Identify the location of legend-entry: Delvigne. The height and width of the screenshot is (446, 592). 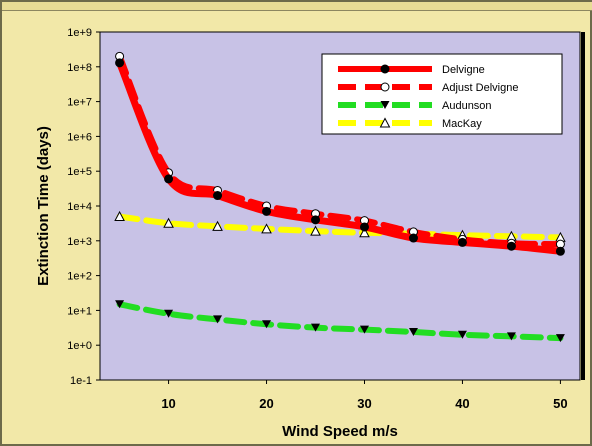
(411, 70).